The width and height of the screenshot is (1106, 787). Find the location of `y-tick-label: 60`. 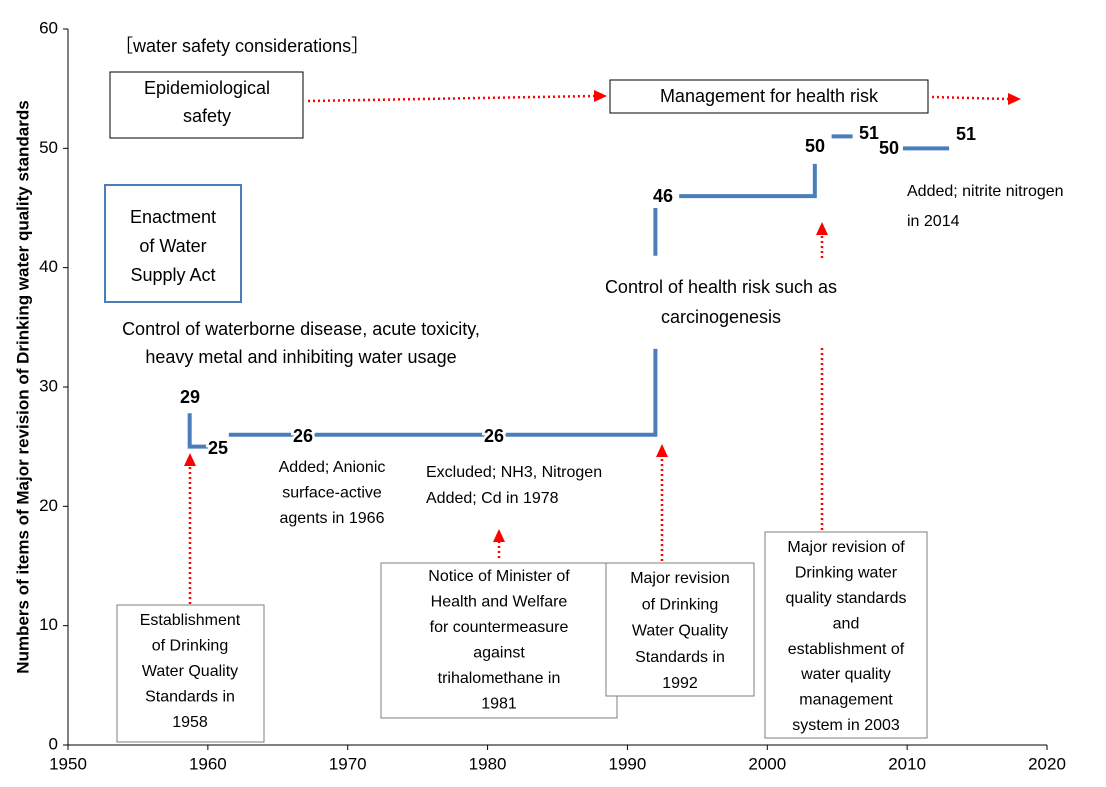

y-tick-label: 60 is located at coordinates (48, 27).